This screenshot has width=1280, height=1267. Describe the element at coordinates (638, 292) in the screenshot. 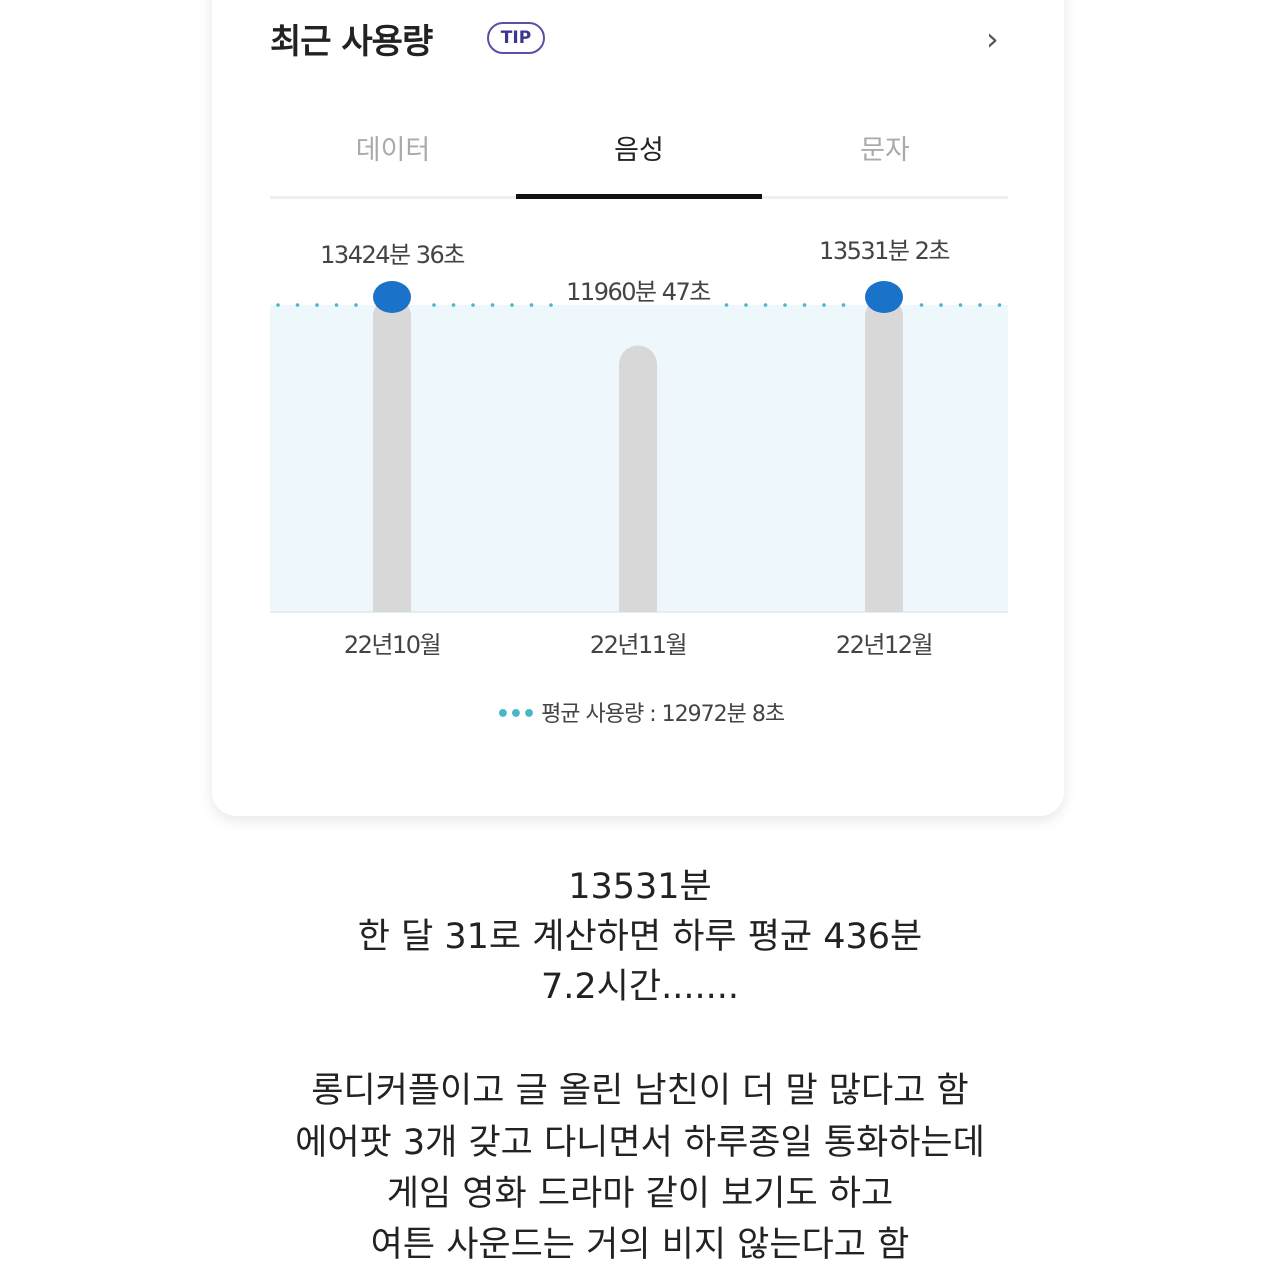

I see `data-label: 11960분 47초` at that location.